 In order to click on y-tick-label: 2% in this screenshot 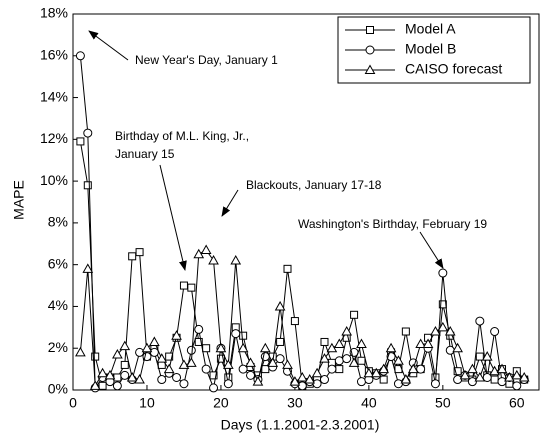, I will do `click(58, 347)`.